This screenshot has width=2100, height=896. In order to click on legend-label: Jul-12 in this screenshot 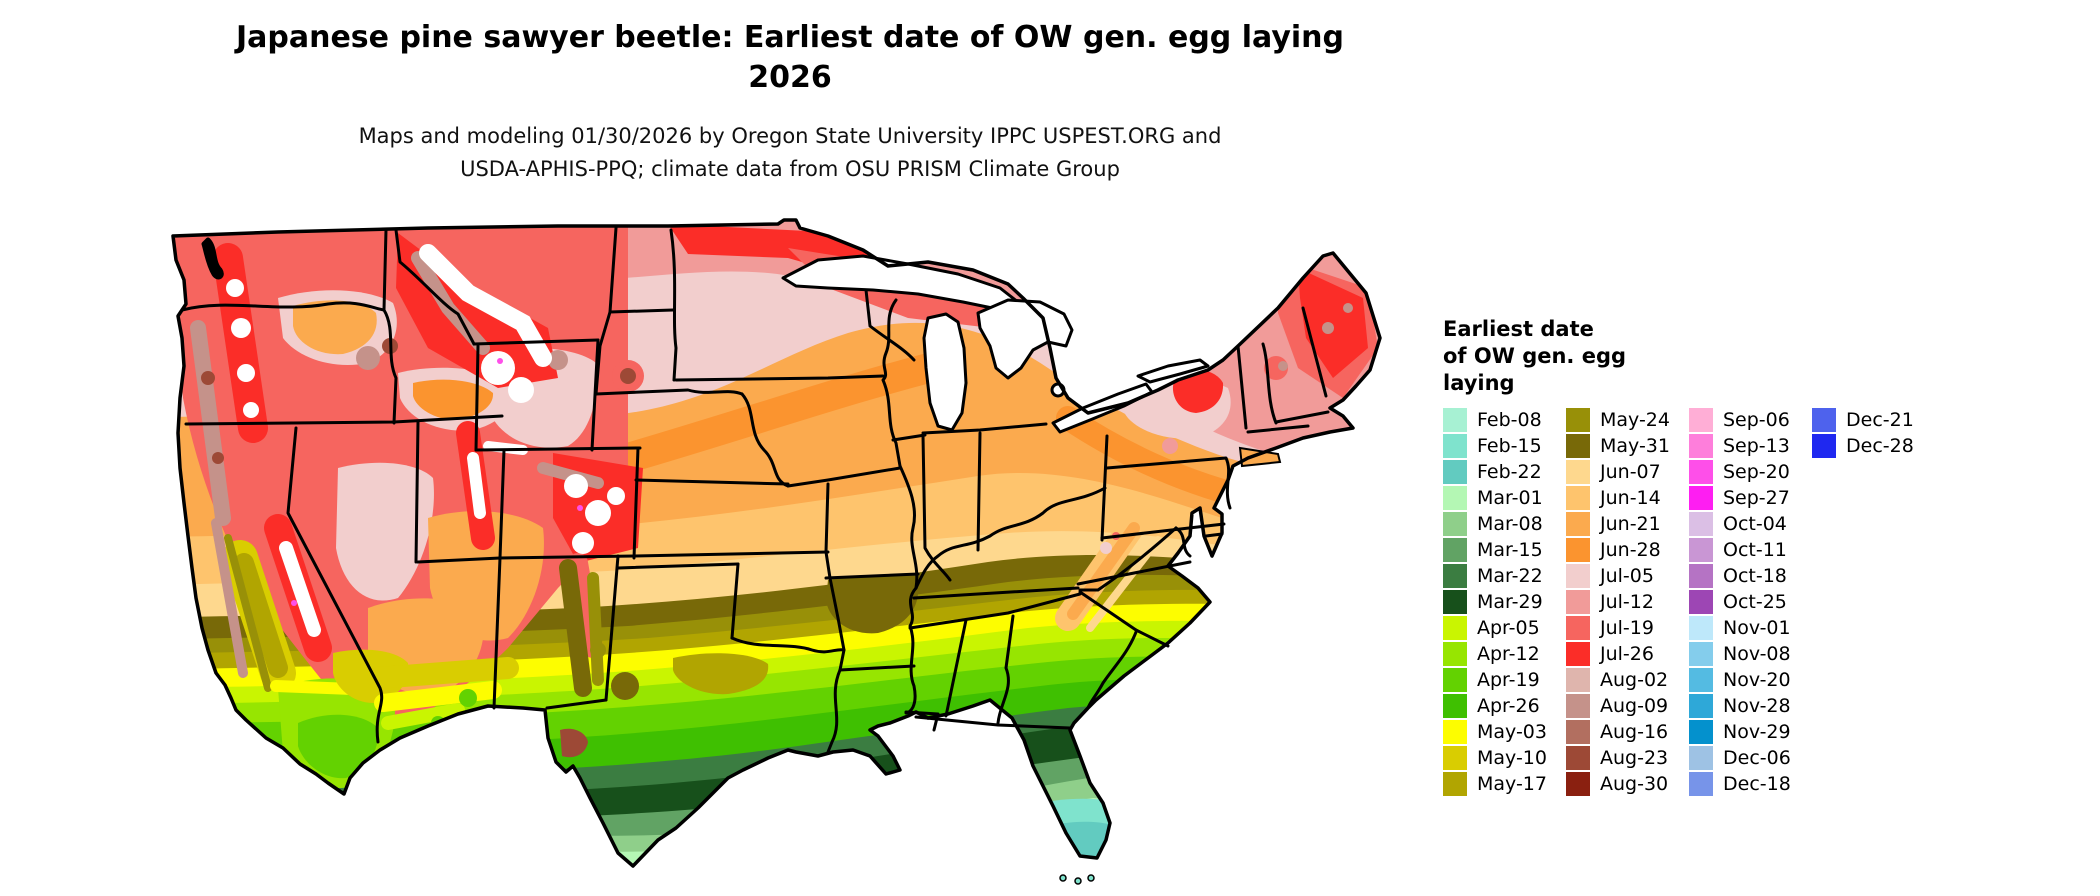, I will do `click(1627, 602)`.